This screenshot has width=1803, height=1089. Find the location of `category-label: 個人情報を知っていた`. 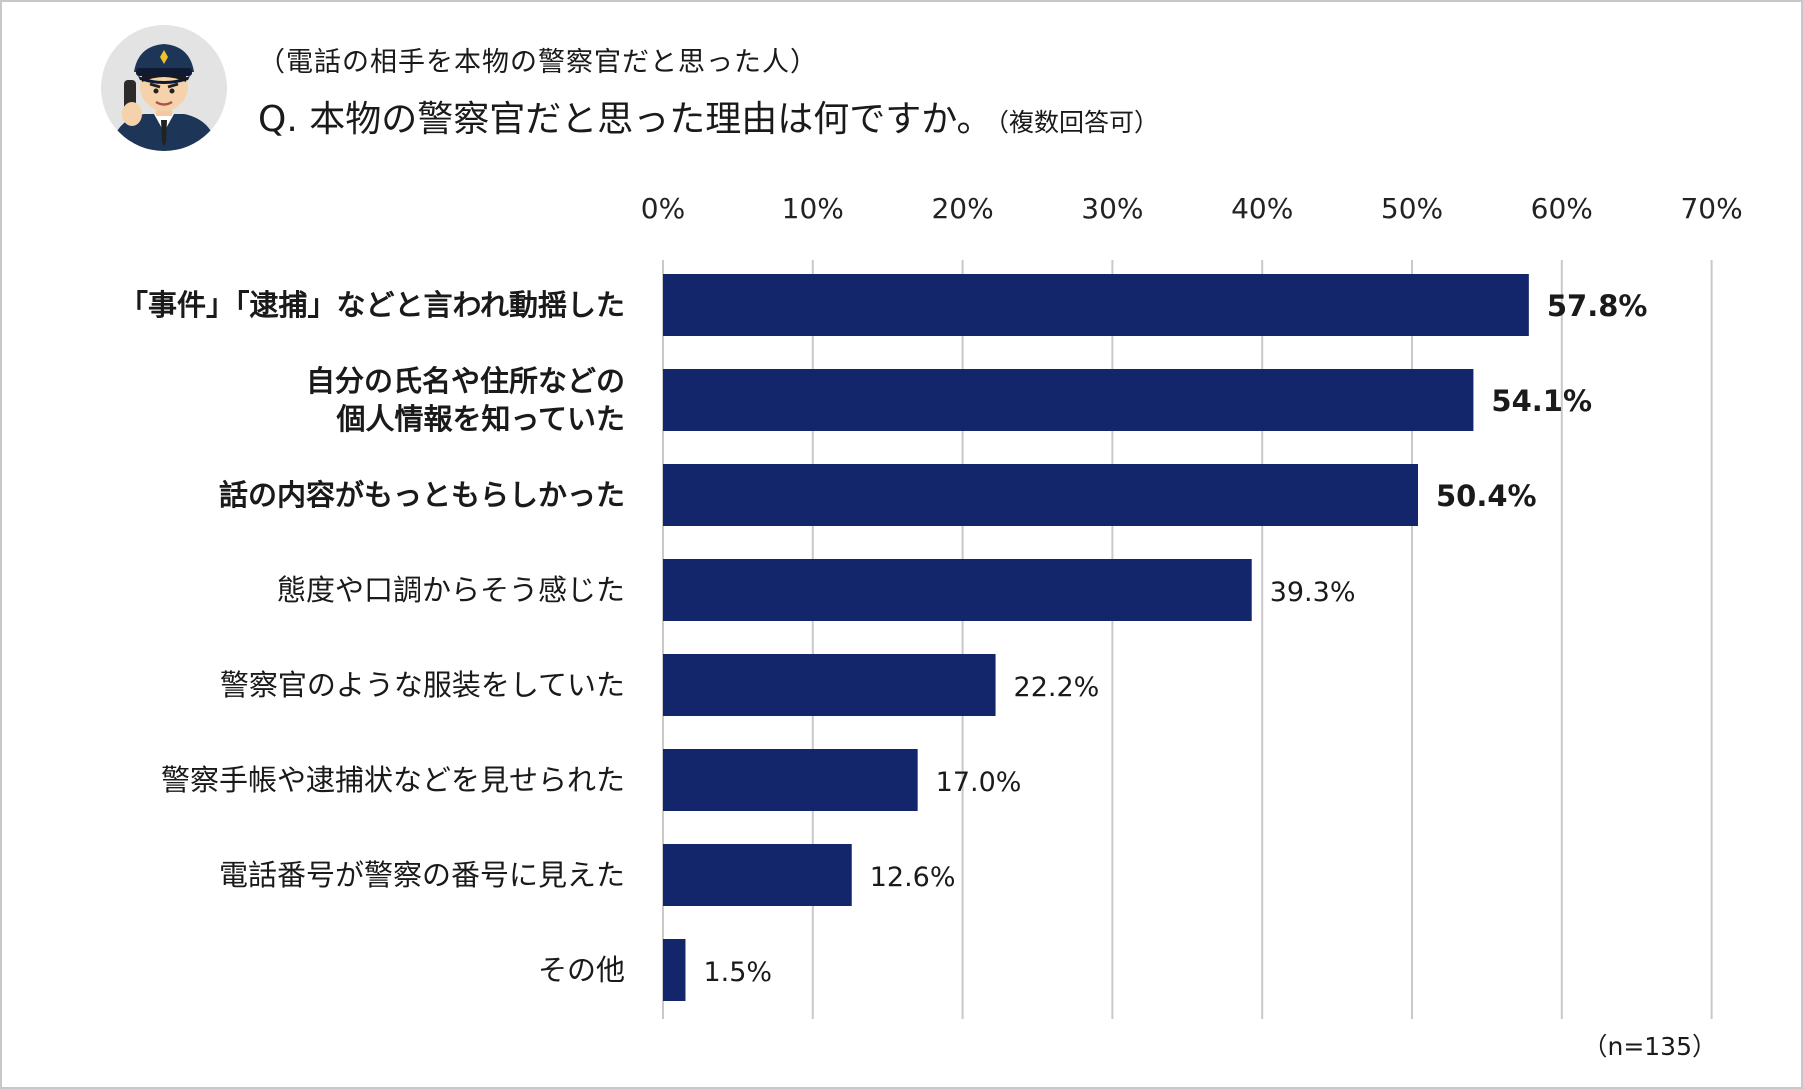

category-label: 個人情報を知っていた is located at coordinates (480, 419).